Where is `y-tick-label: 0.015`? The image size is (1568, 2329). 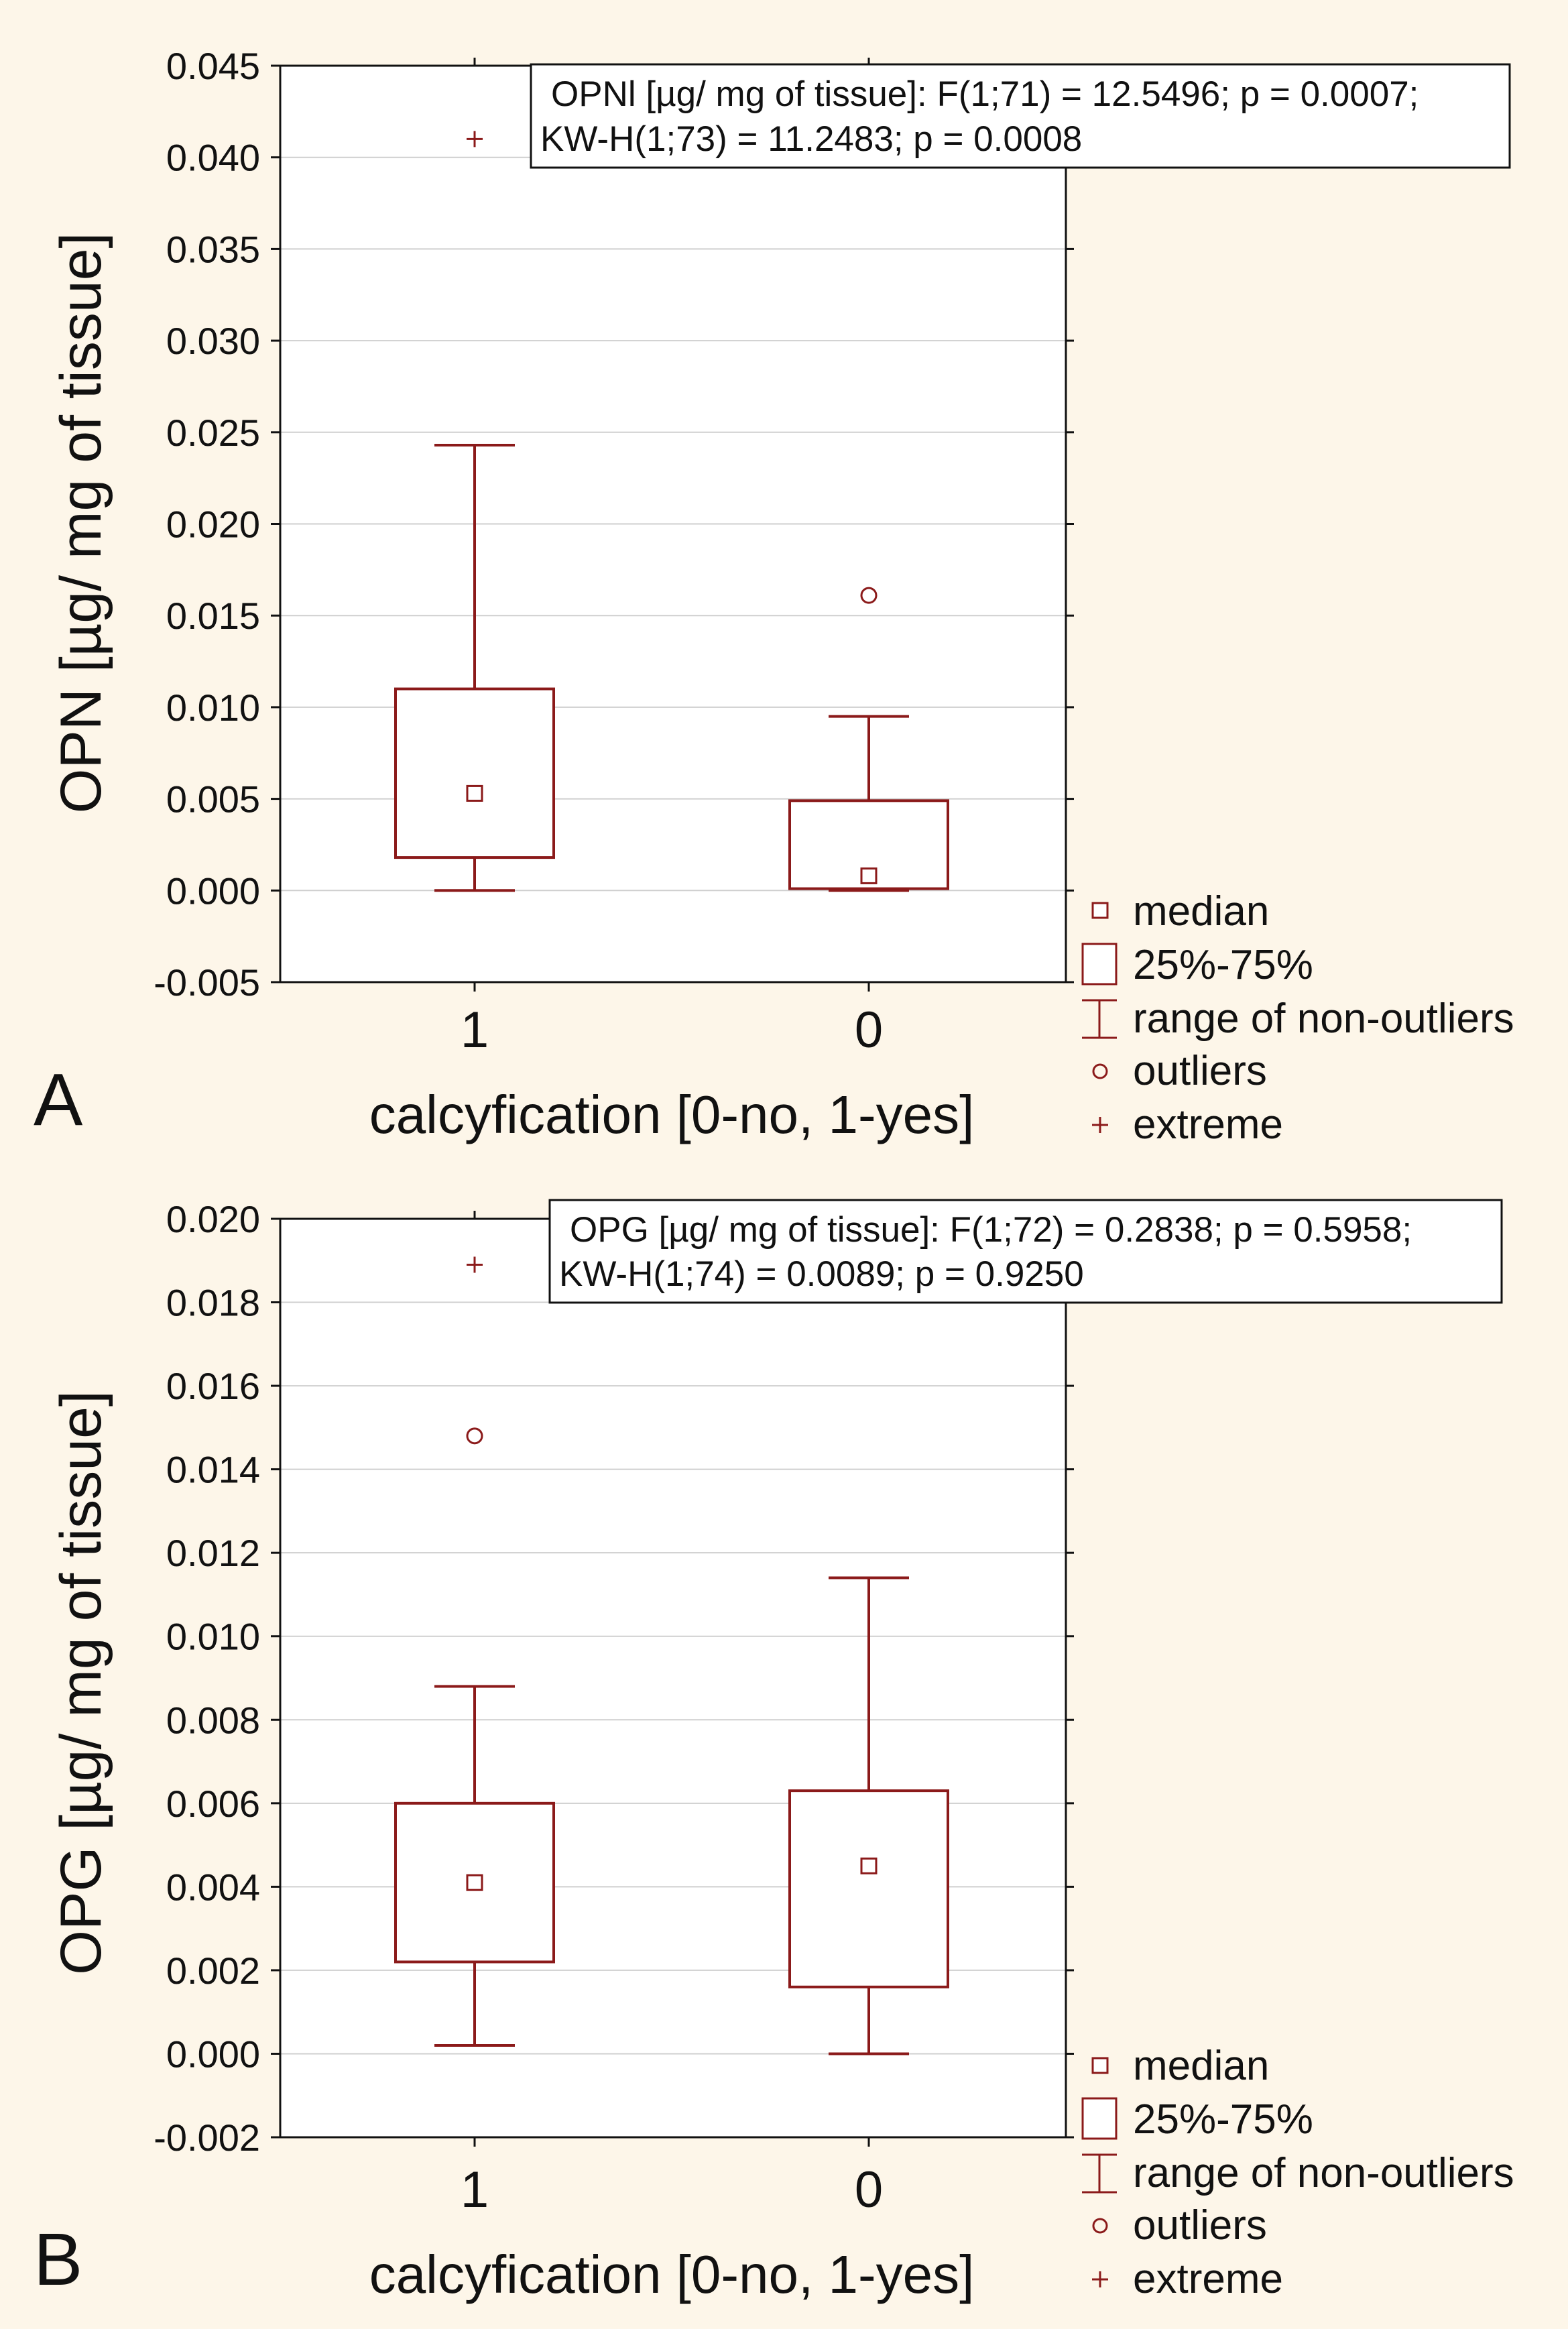
y-tick-label: 0.015 is located at coordinates (213, 616).